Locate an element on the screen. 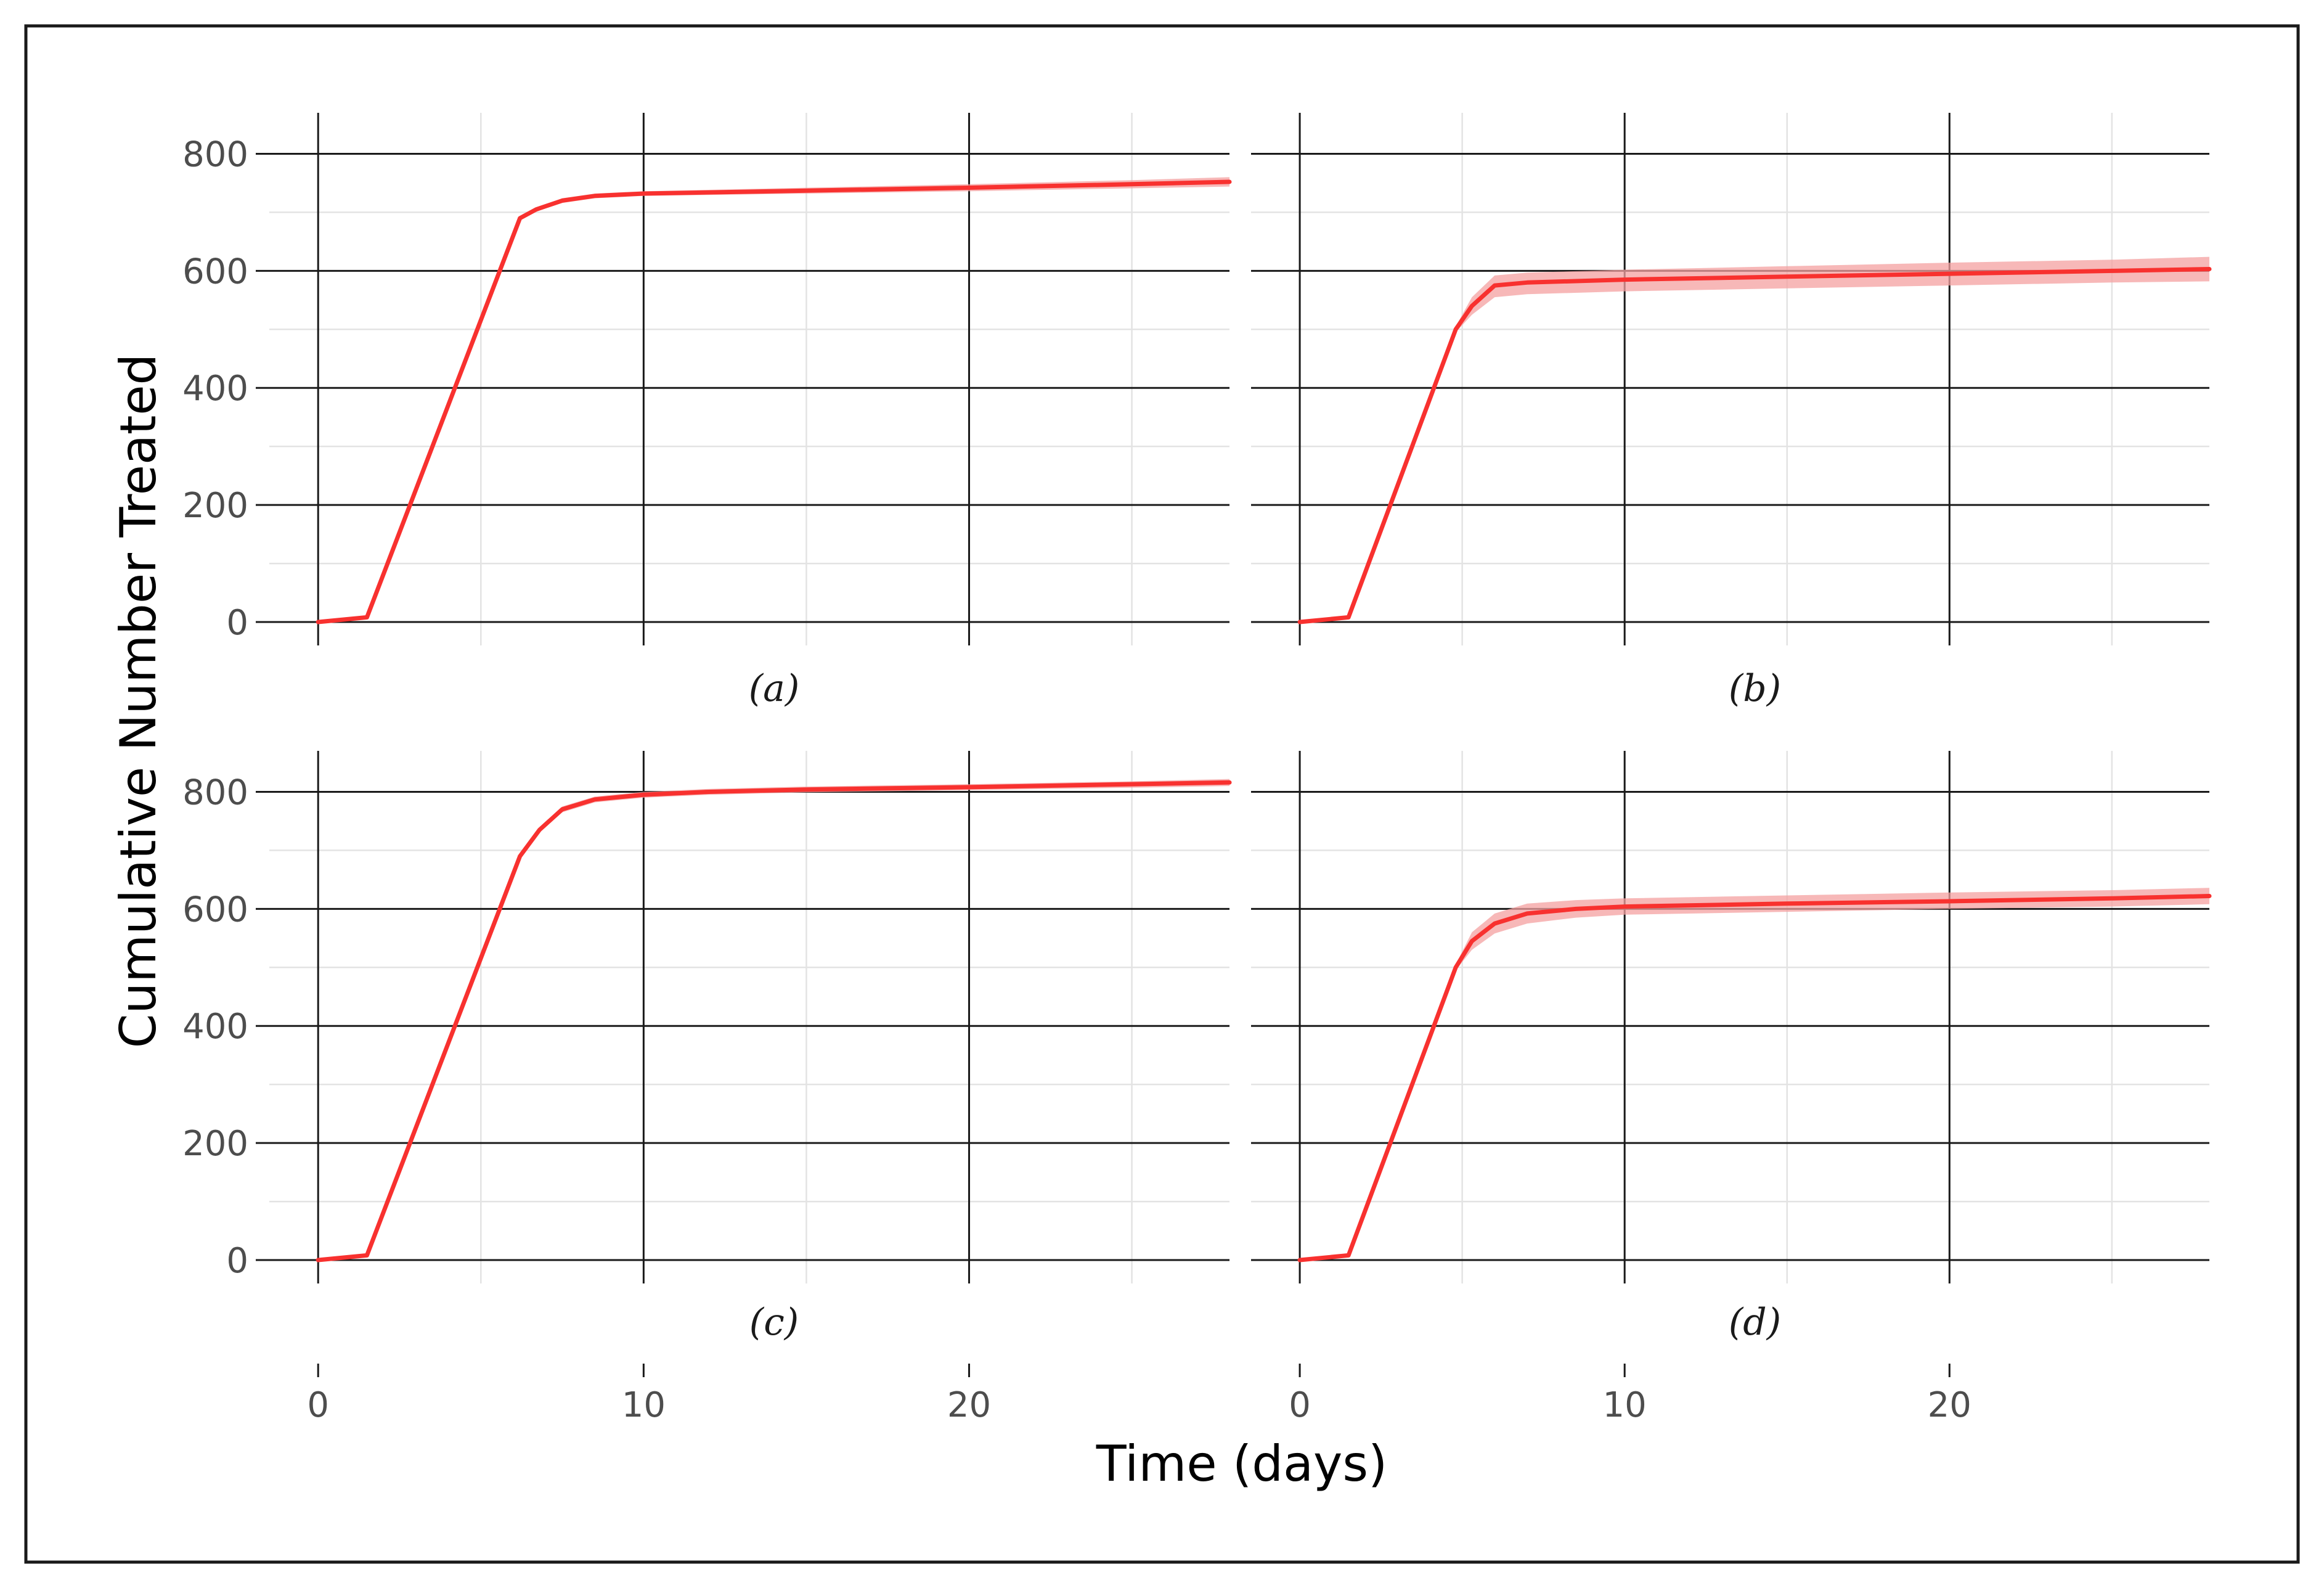 The height and width of the screenshot is (1588, 2324). x-axis-title: Time (days) is located at coordinates (1241, 1463).